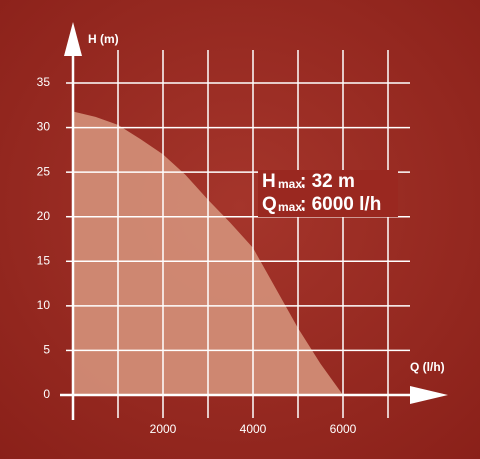 Image resolution: width=480 pixels, height=459 pixels. Describe the element at coordinates (44, 305) in the screenshot. I see `y-tick-label: 10` at that location.